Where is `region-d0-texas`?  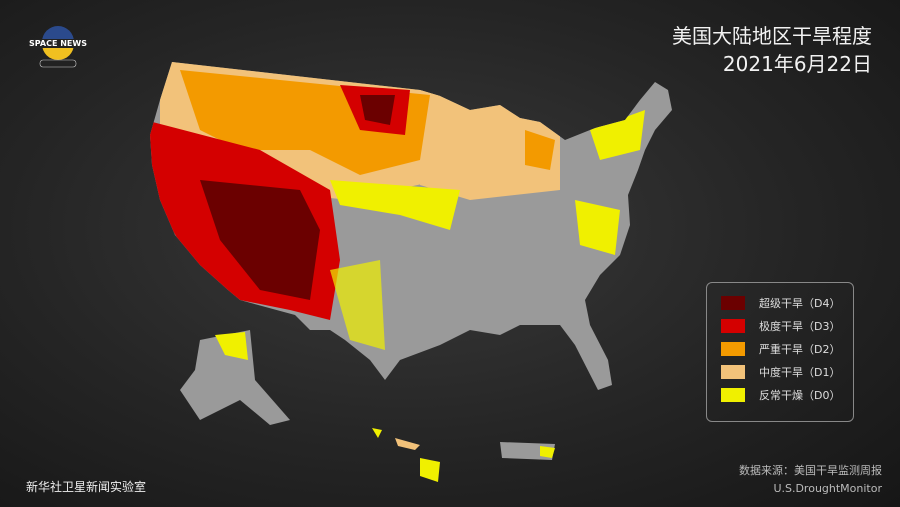
region-d0-texas is located at coordinates (357, 305).